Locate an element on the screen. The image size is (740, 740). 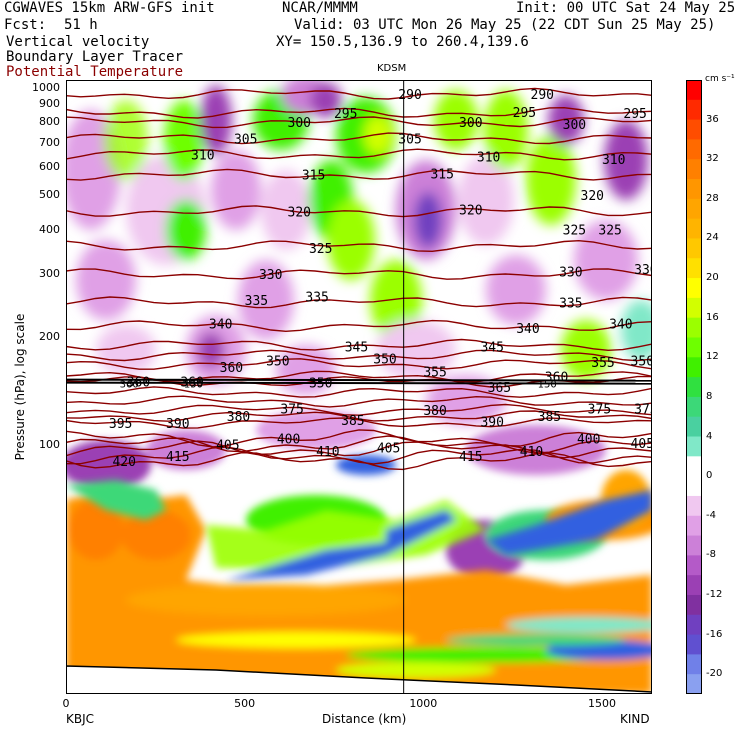
field-potential-temperature: Potential Temperature is located at coordinates (95, 72).